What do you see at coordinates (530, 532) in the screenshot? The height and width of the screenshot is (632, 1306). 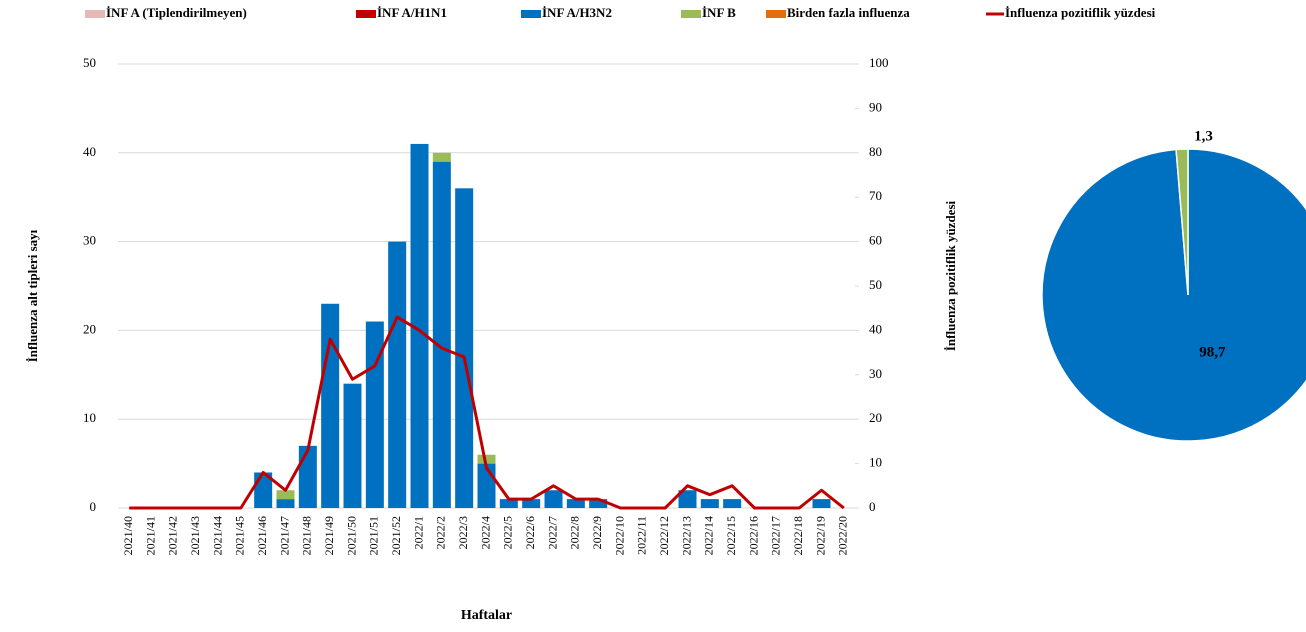 I see `x-tick-label: 2022/6` at bounding box center [530, 532].